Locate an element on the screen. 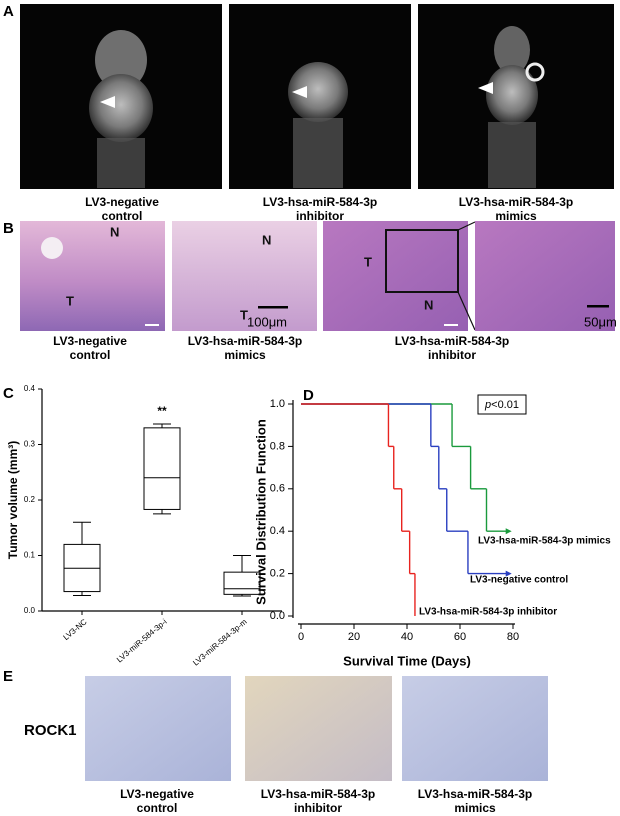 This screenshot has width=620, height=816. panel-label: C is located at coordinates (8, 393).